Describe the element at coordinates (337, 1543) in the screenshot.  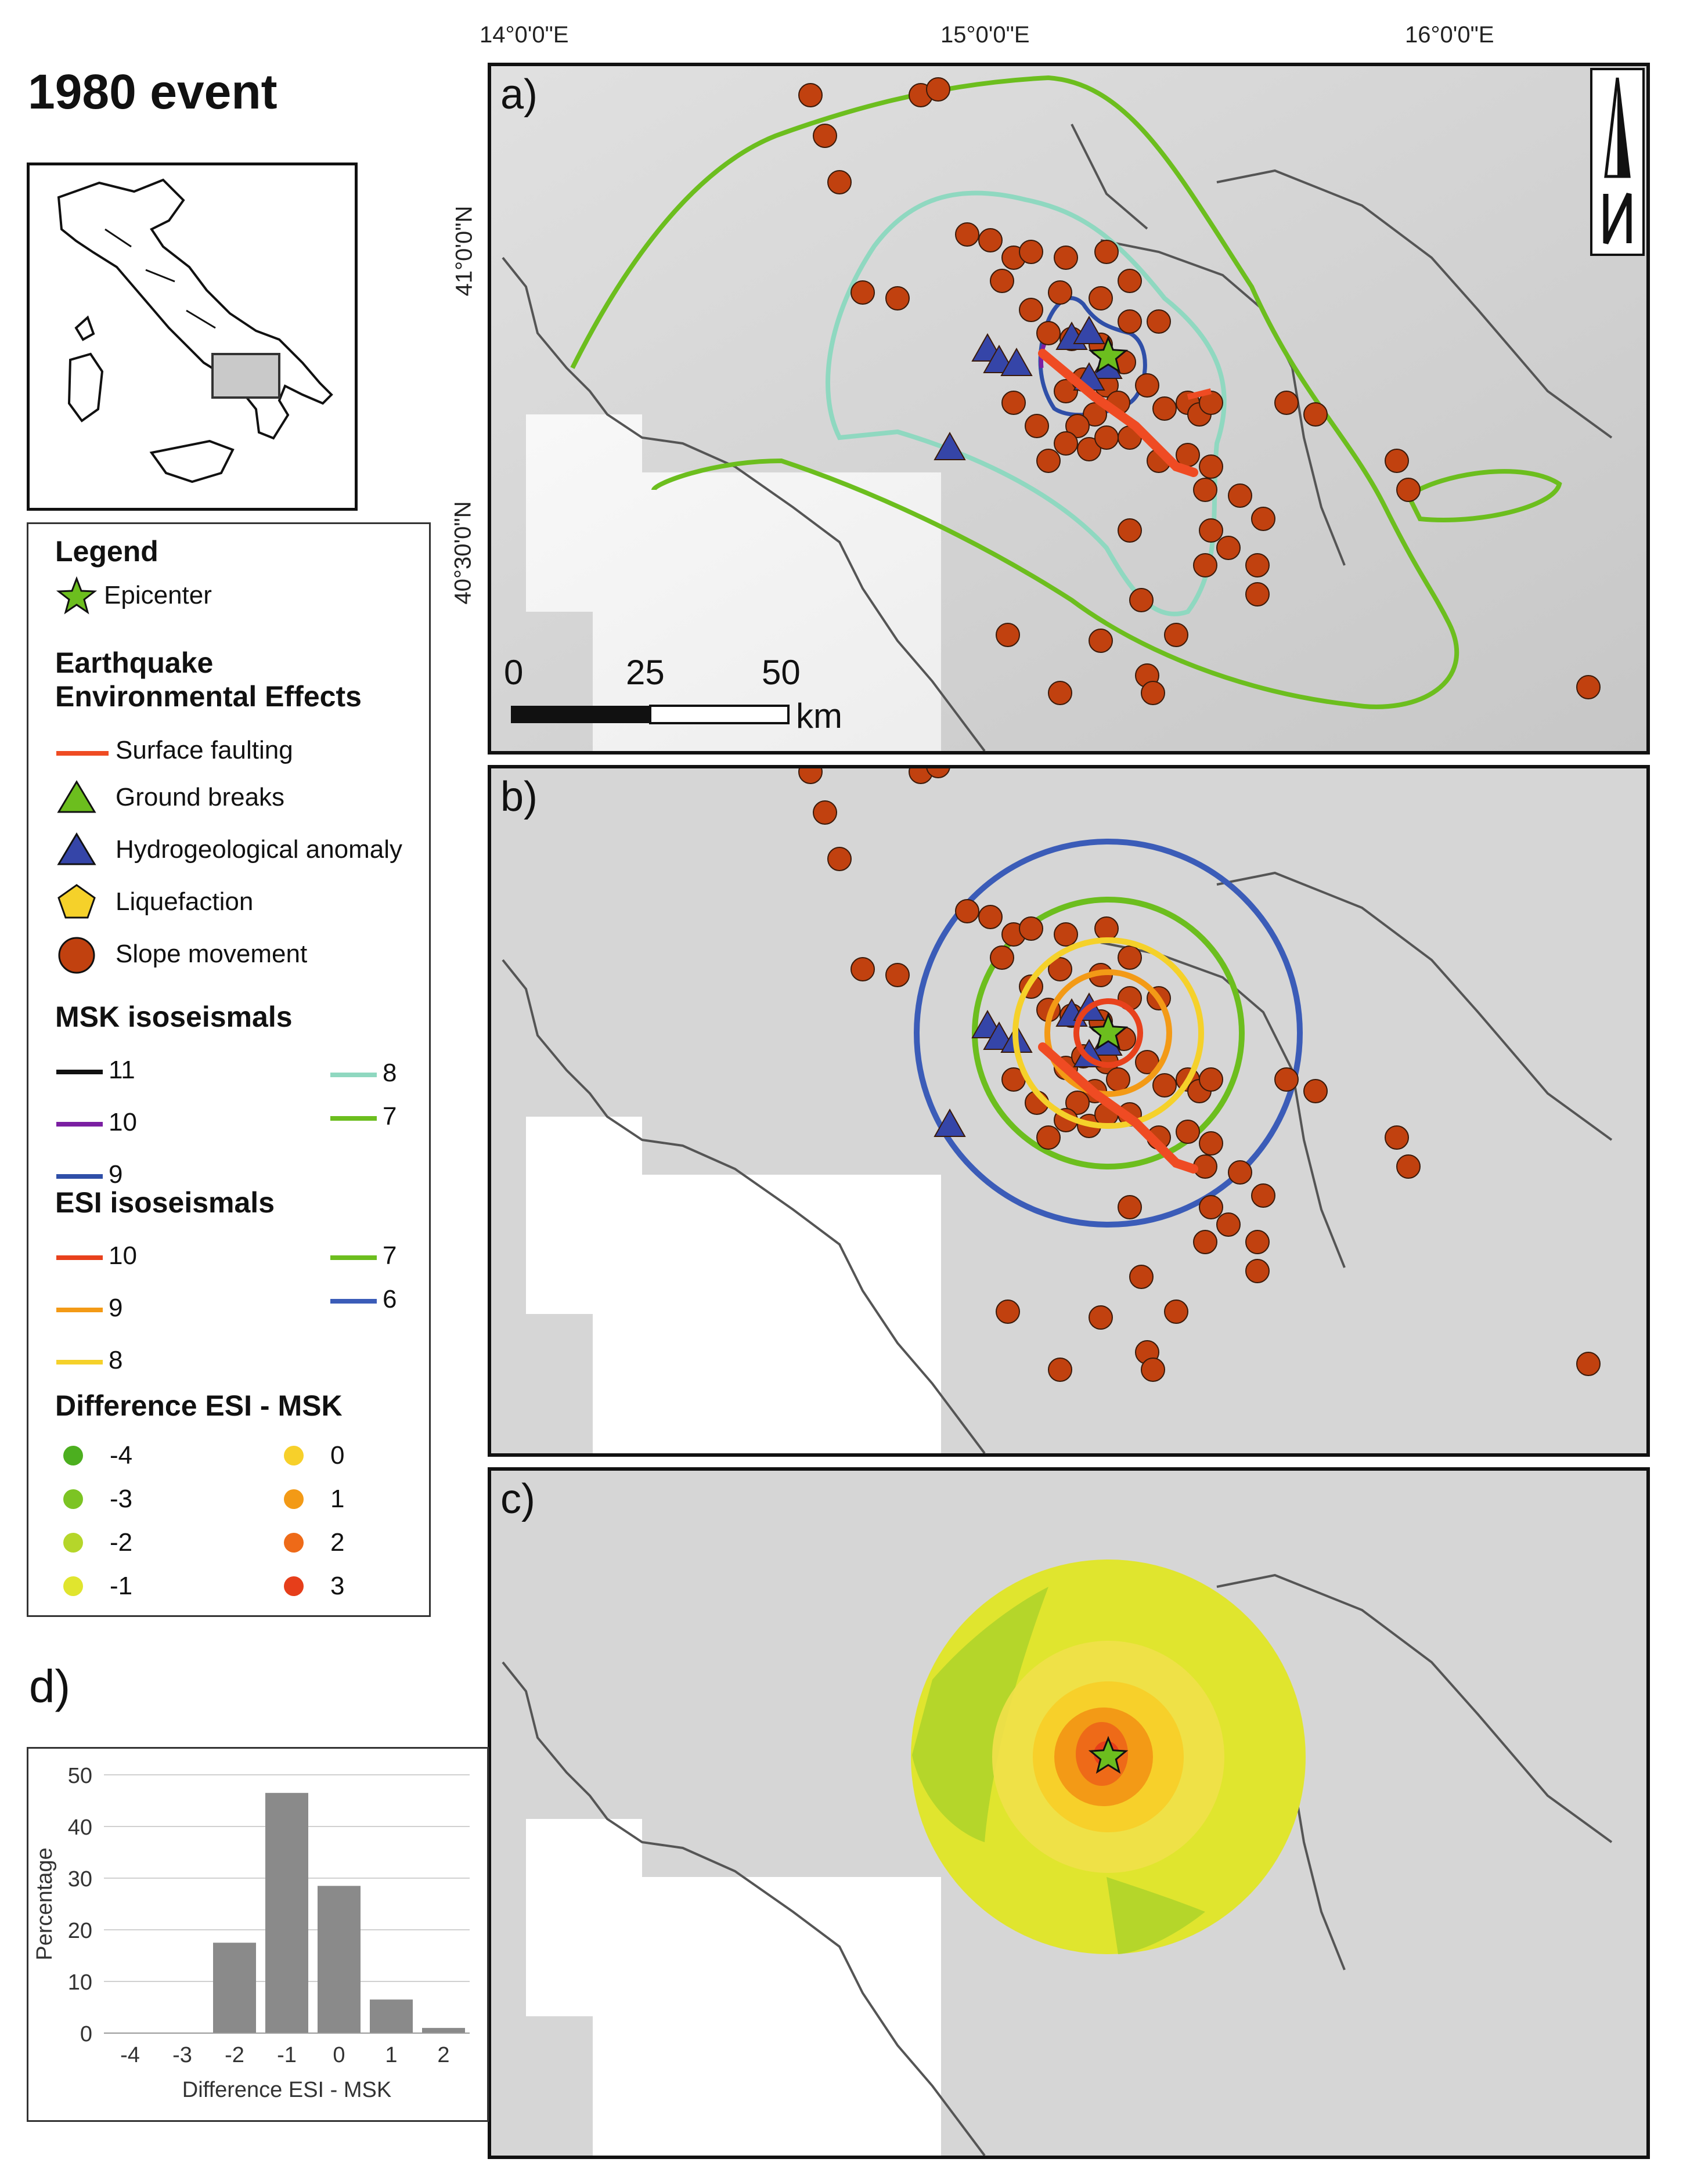
I see `diff-label-2: 2` at that location.